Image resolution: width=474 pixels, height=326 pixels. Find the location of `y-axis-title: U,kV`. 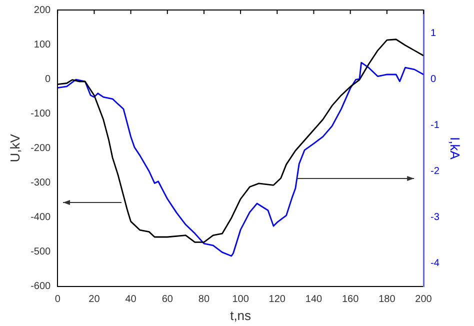

y-axis-title: U,kV is located at coordinates (14, 148).